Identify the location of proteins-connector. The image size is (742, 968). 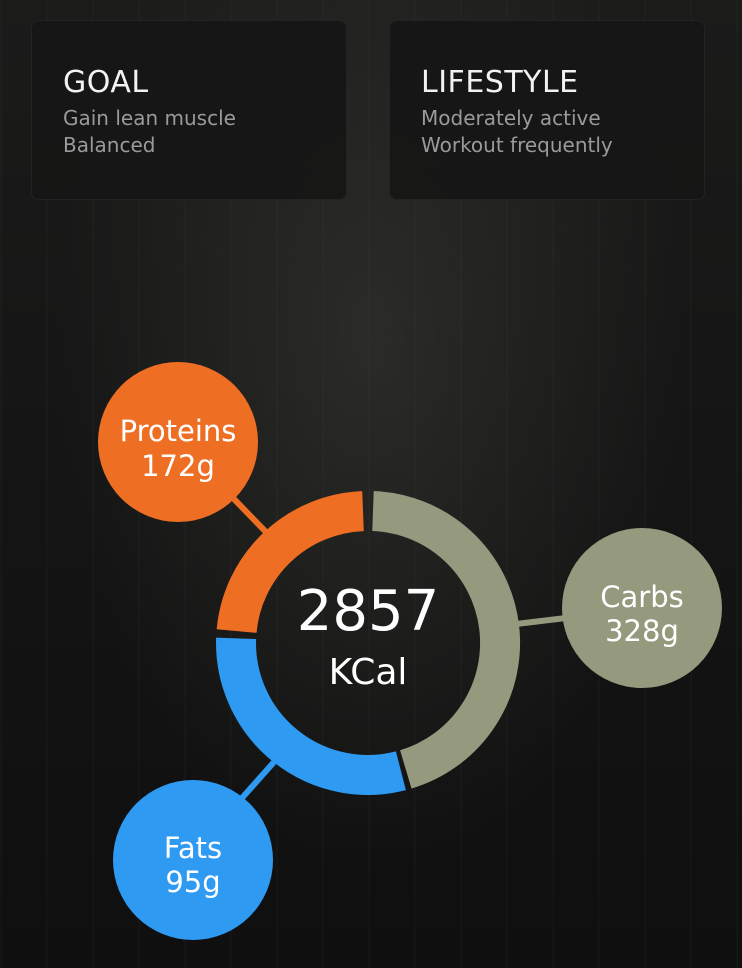
(249, 515).